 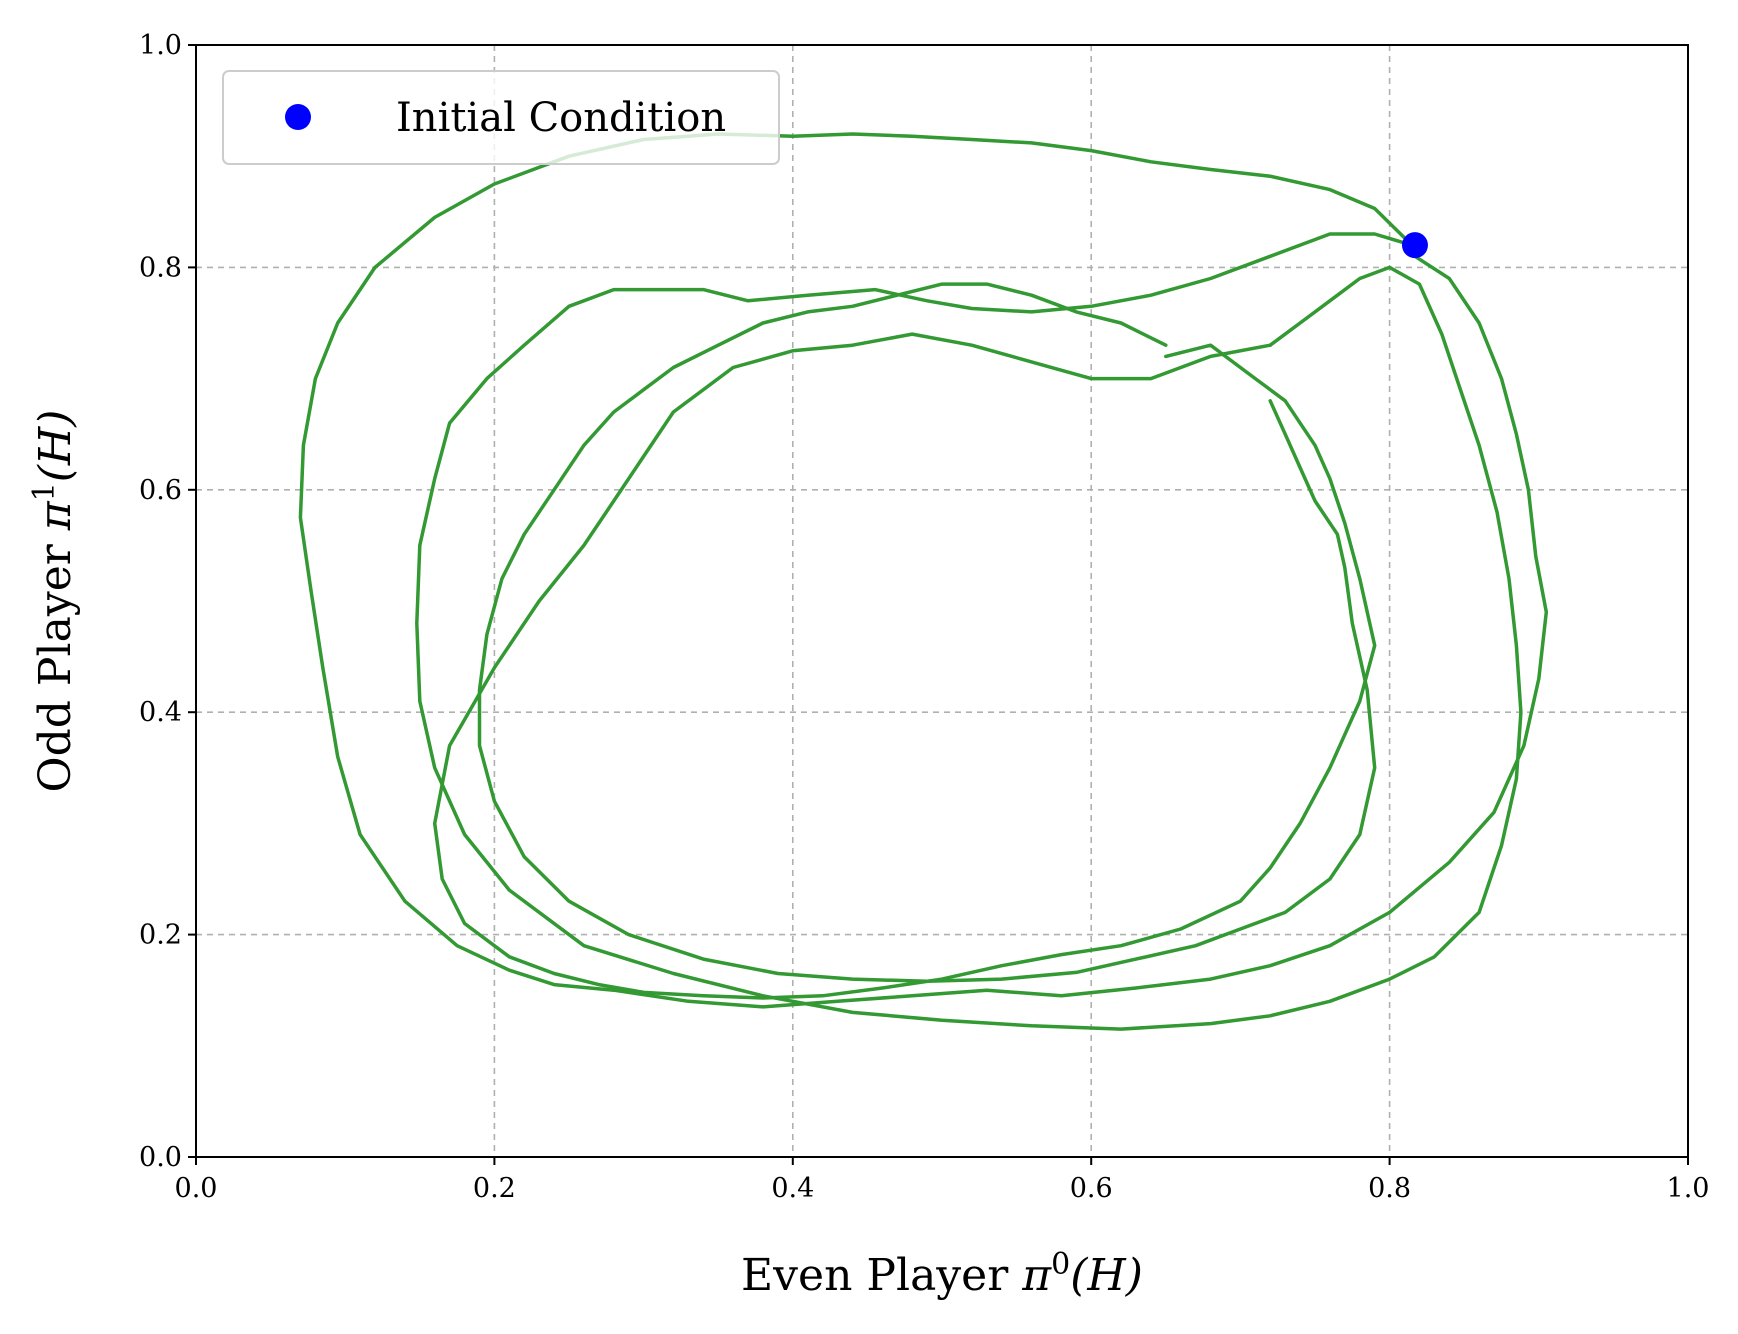 I want to click on legend-label-initial-condition: Initial Condition, so click(x=561, y=118).